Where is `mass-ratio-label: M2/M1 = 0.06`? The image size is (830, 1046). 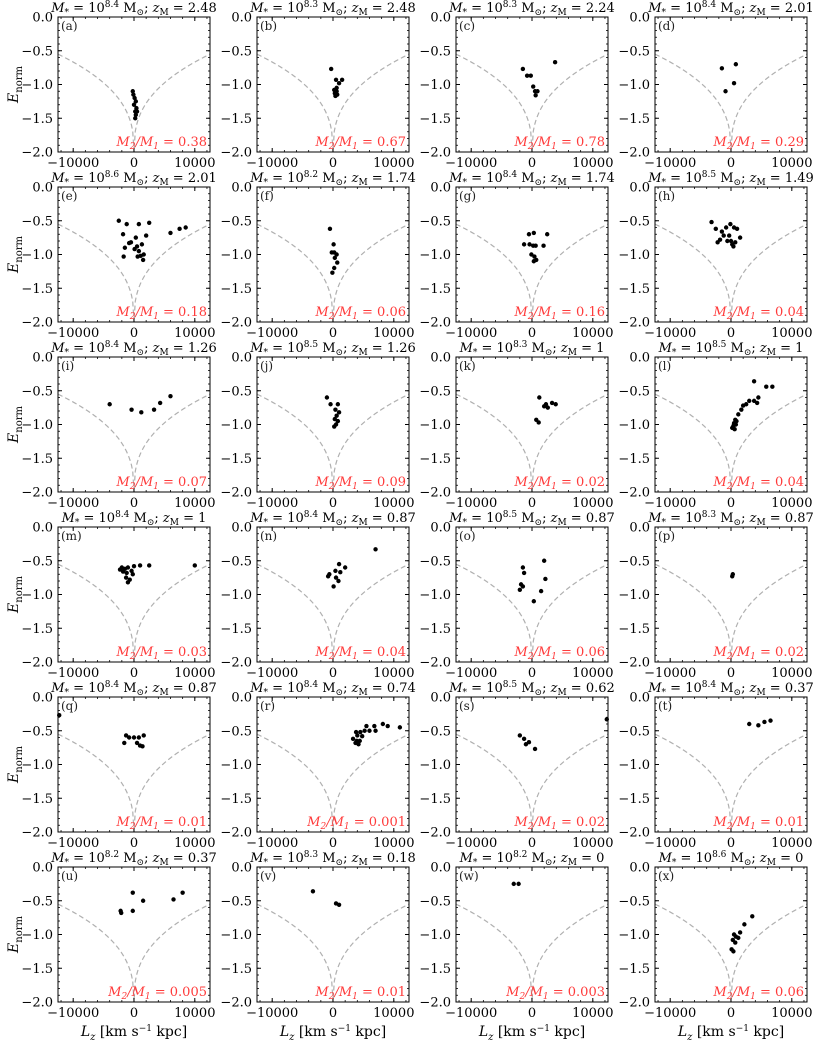
mass-ratio-label: M2/M1 = 0.06 is located at coordinates (559, 653).